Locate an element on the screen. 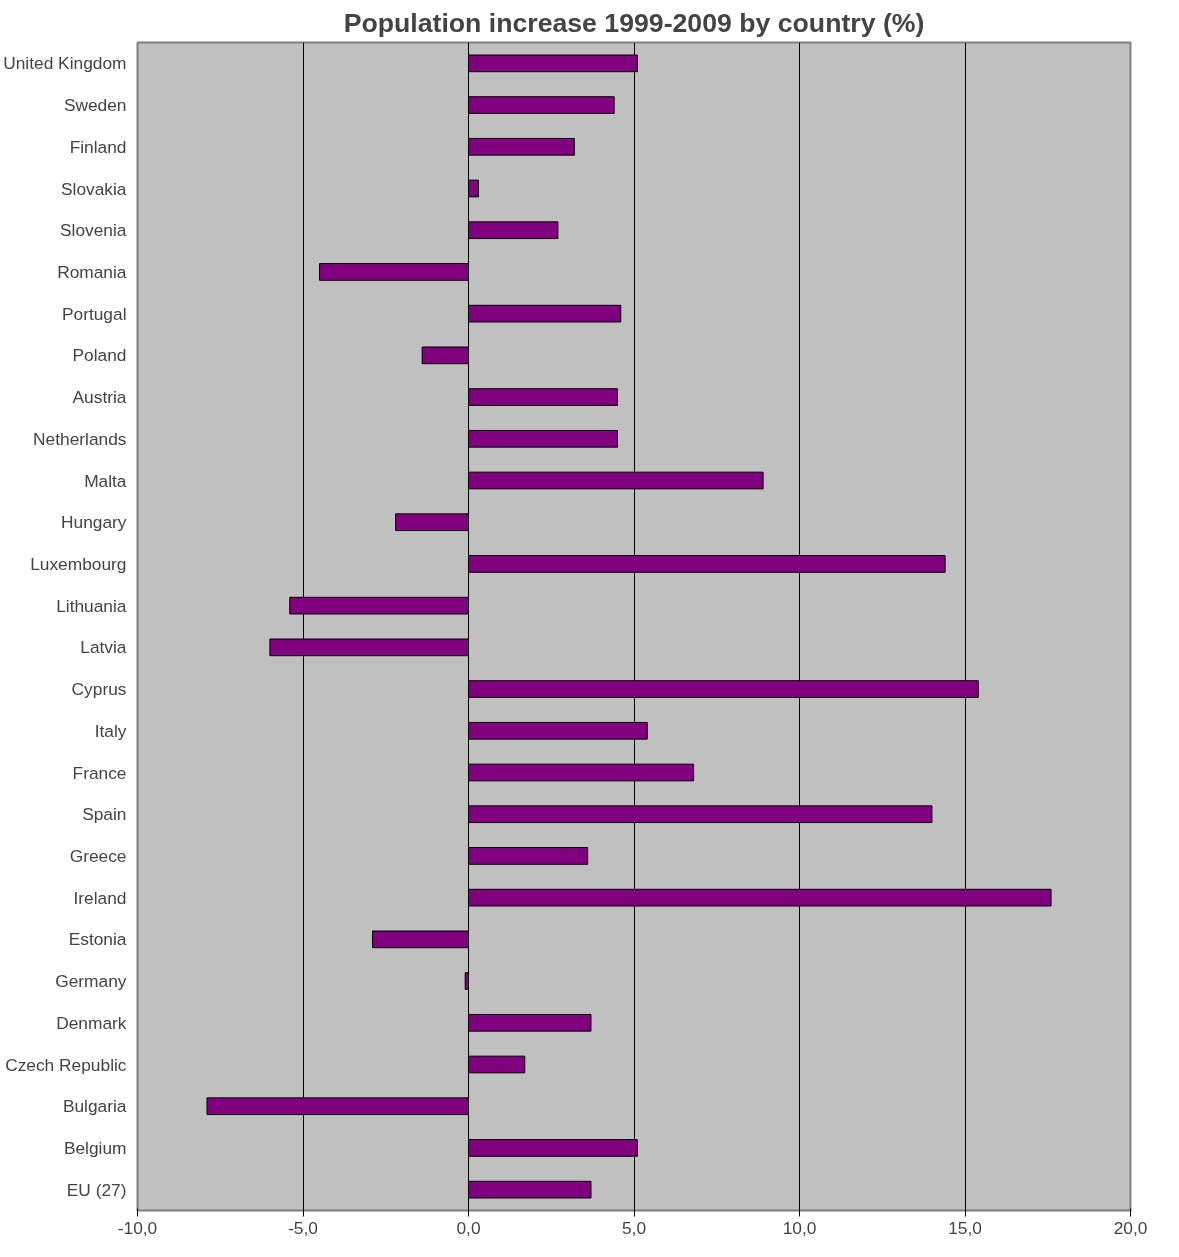 Image resolution: width=1179 pixels, height=1257 pixels. y-tick-label: France is located at coordinates (99, 772).